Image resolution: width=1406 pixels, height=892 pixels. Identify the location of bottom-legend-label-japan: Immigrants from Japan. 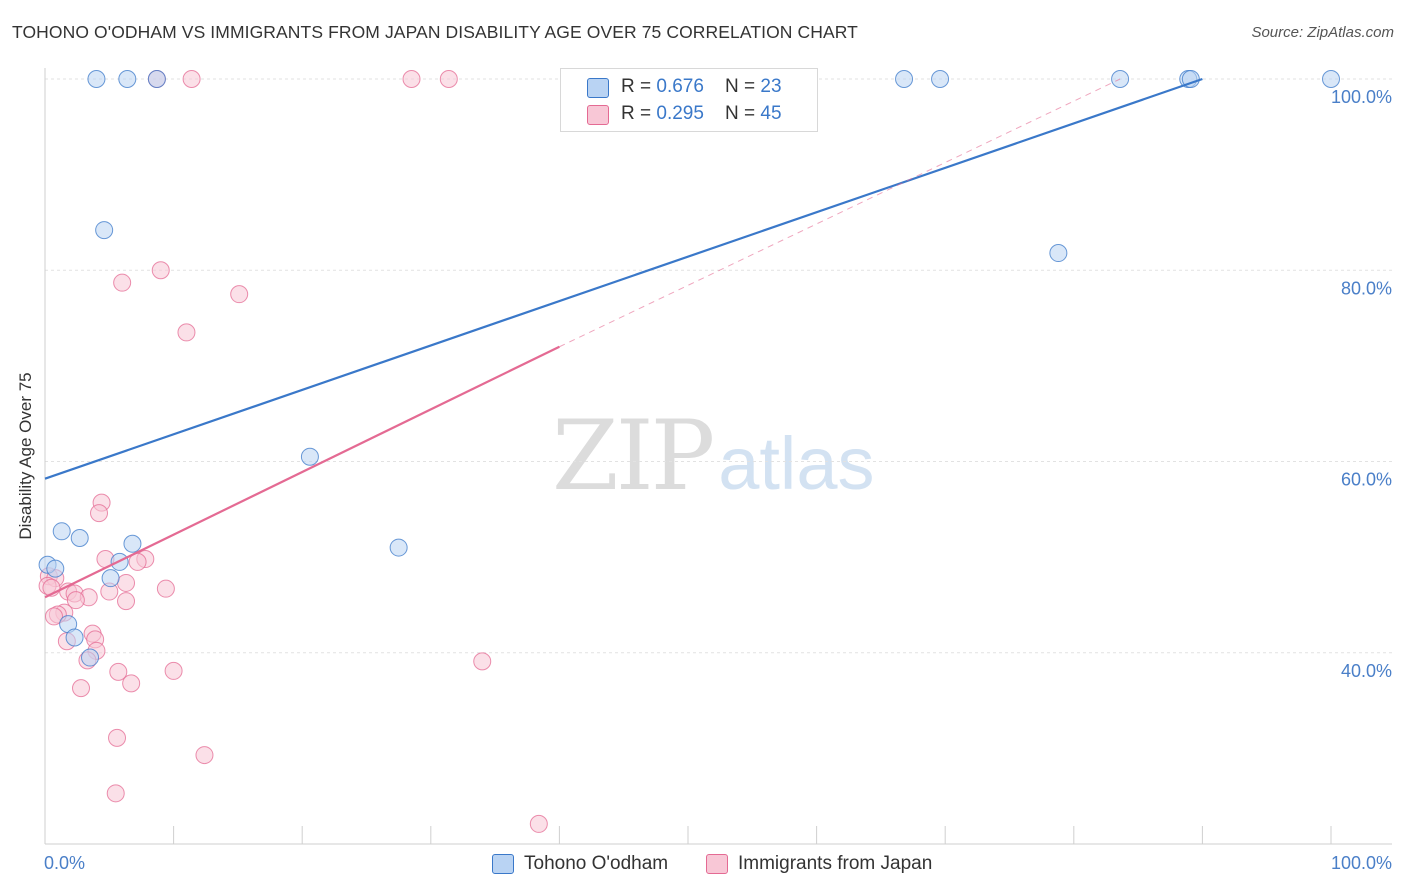
(835, 863).